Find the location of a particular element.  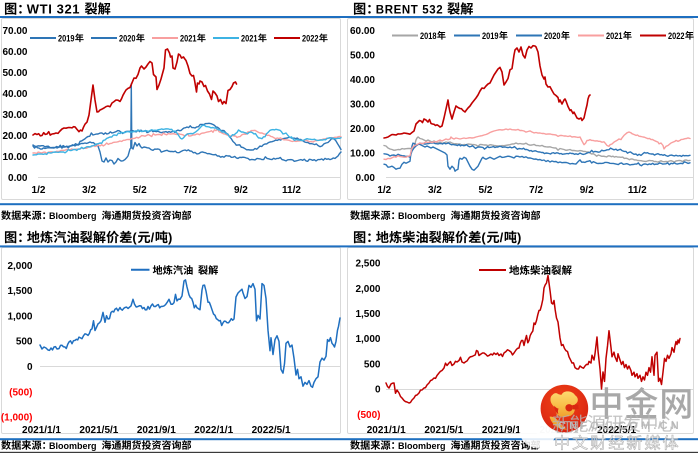

svg-text: WTI 321 is located at coordinates (53, 9).